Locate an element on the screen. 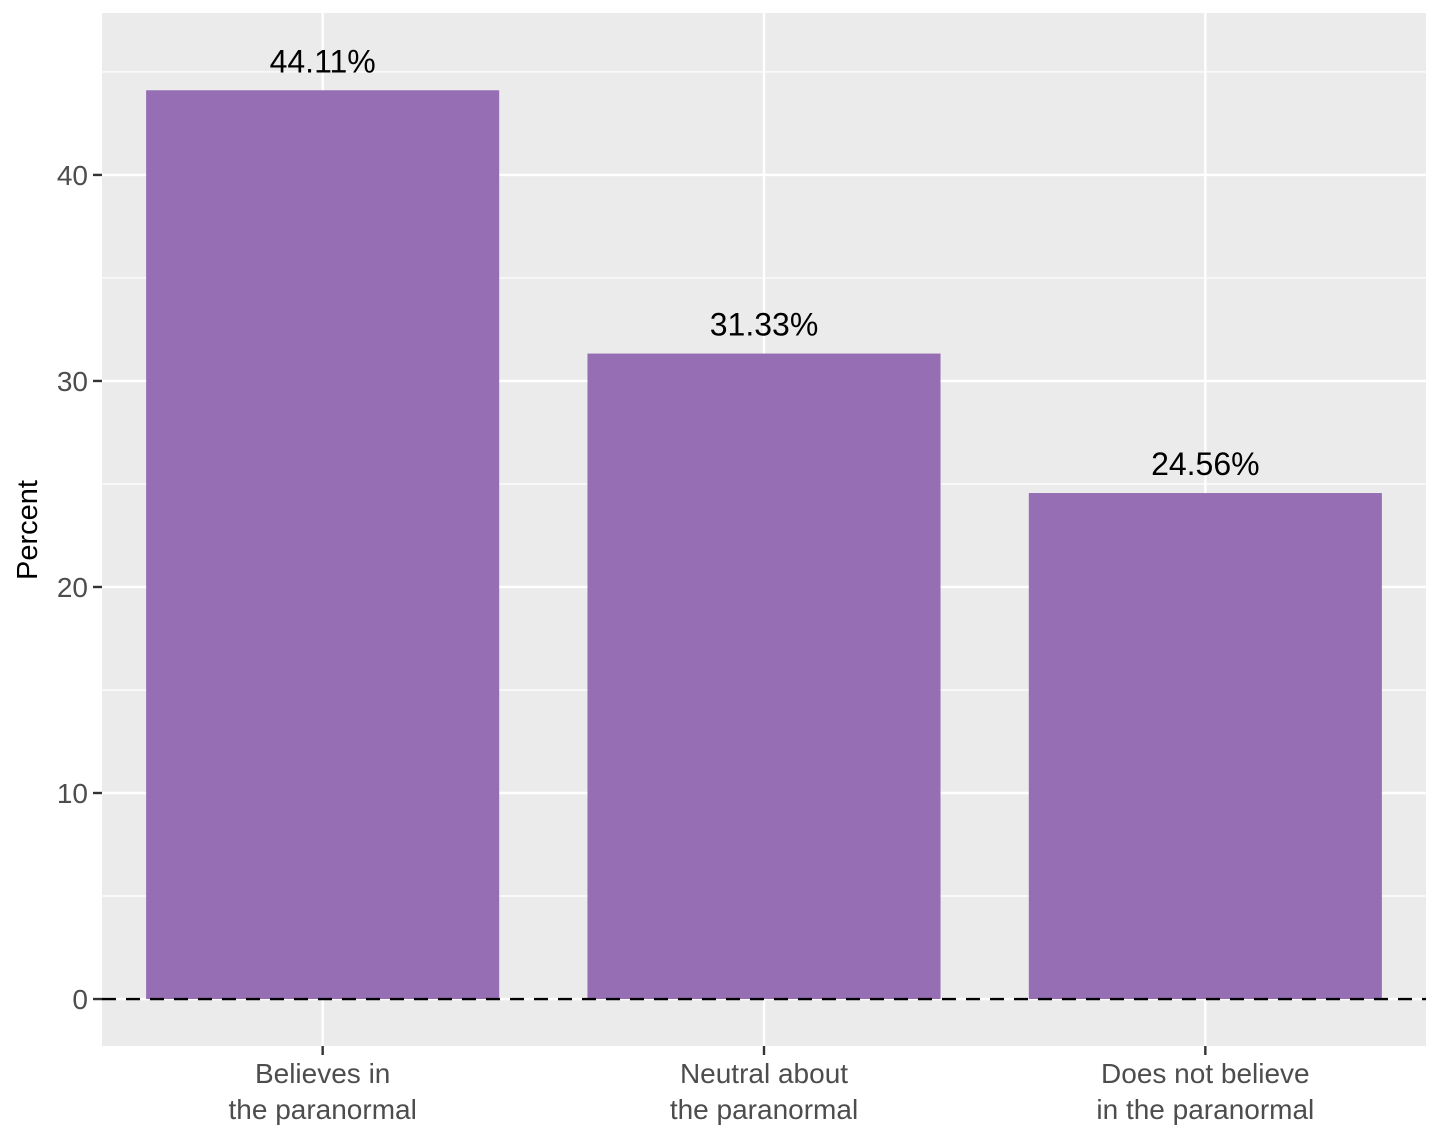  y-tick-label: 10 is located at coordinates (72, 793).